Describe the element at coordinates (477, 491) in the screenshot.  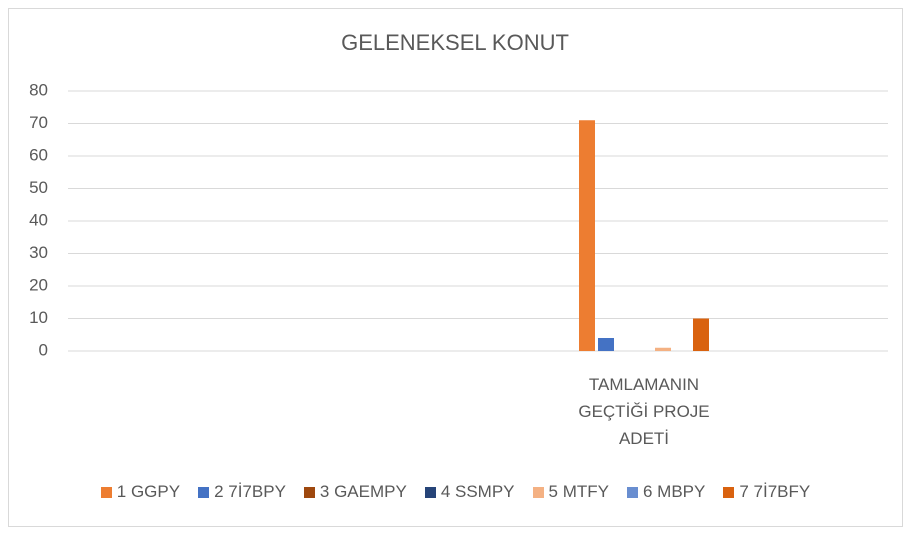
I see `legend-label: 4 SSMPY` at that location.